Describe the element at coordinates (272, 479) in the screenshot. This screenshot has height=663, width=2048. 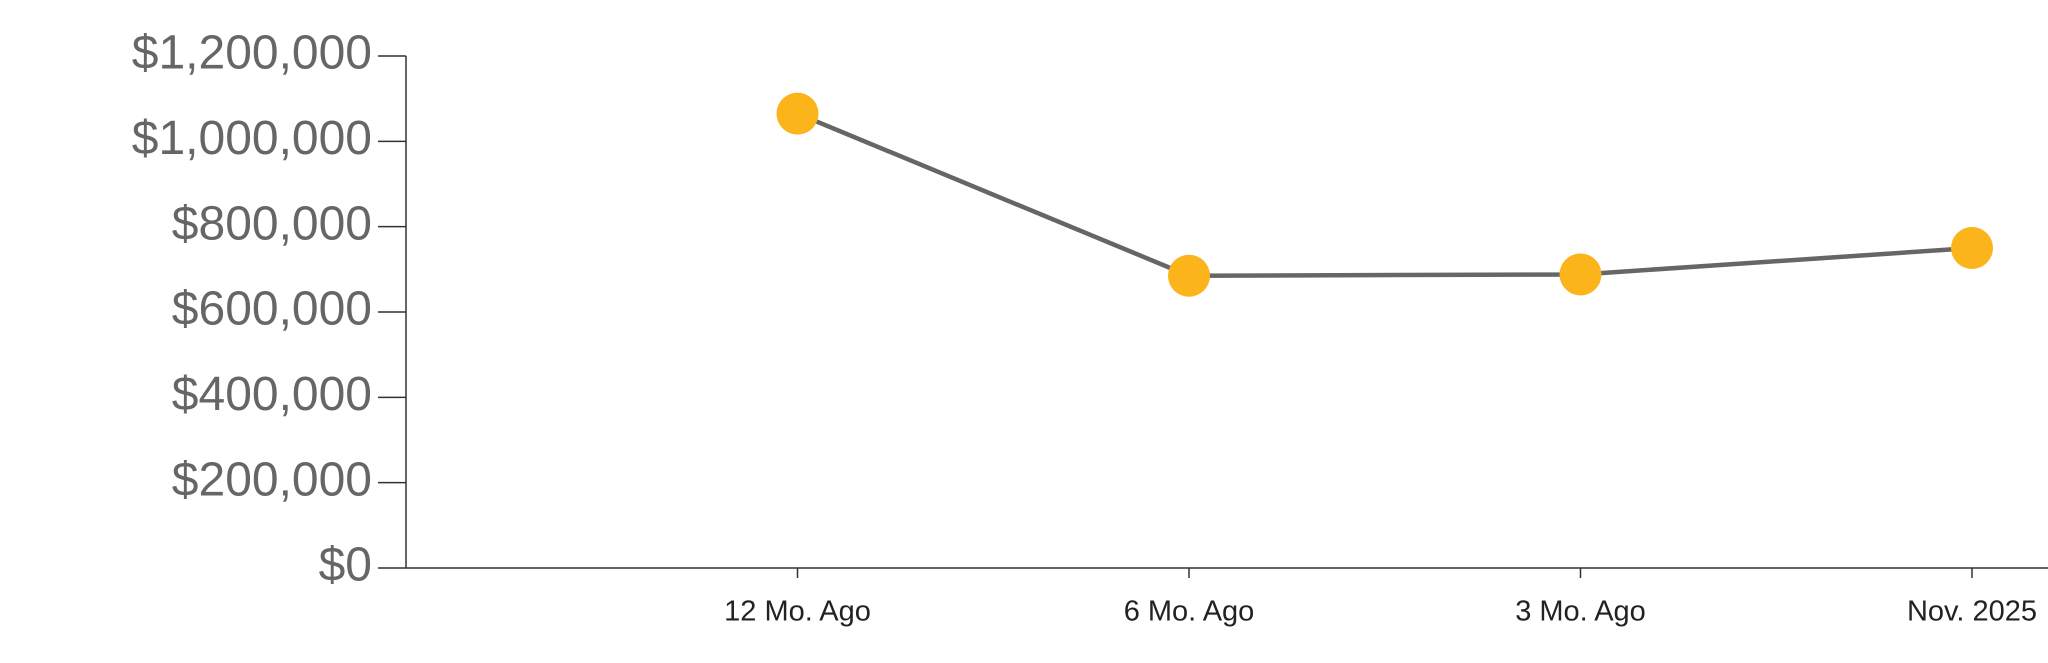
I see `y-tick-label: $200,000` at that location.